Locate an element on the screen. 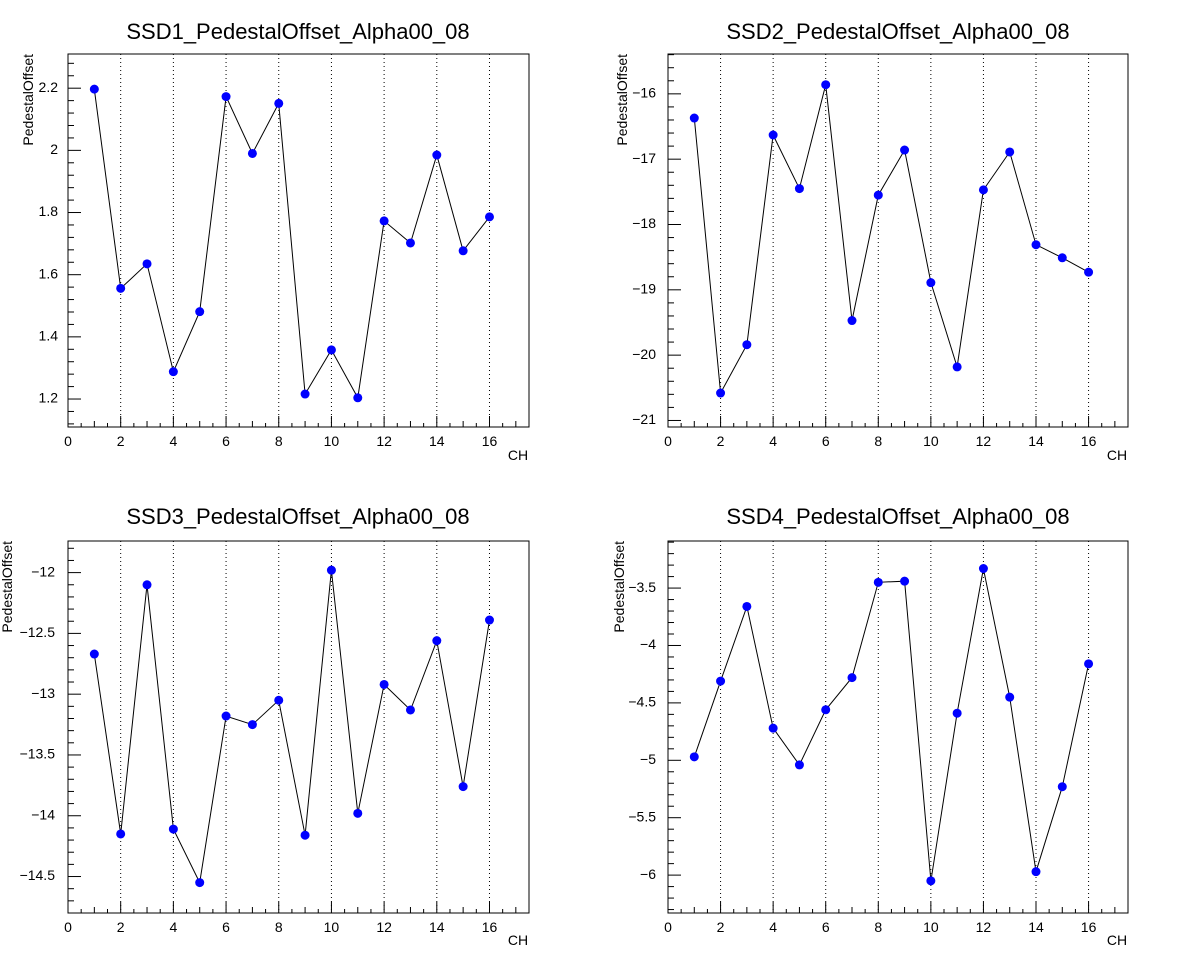 This screenshot has width=1198, height=971. y-tick-label: −12.5 is located at coordinates (38, 632).